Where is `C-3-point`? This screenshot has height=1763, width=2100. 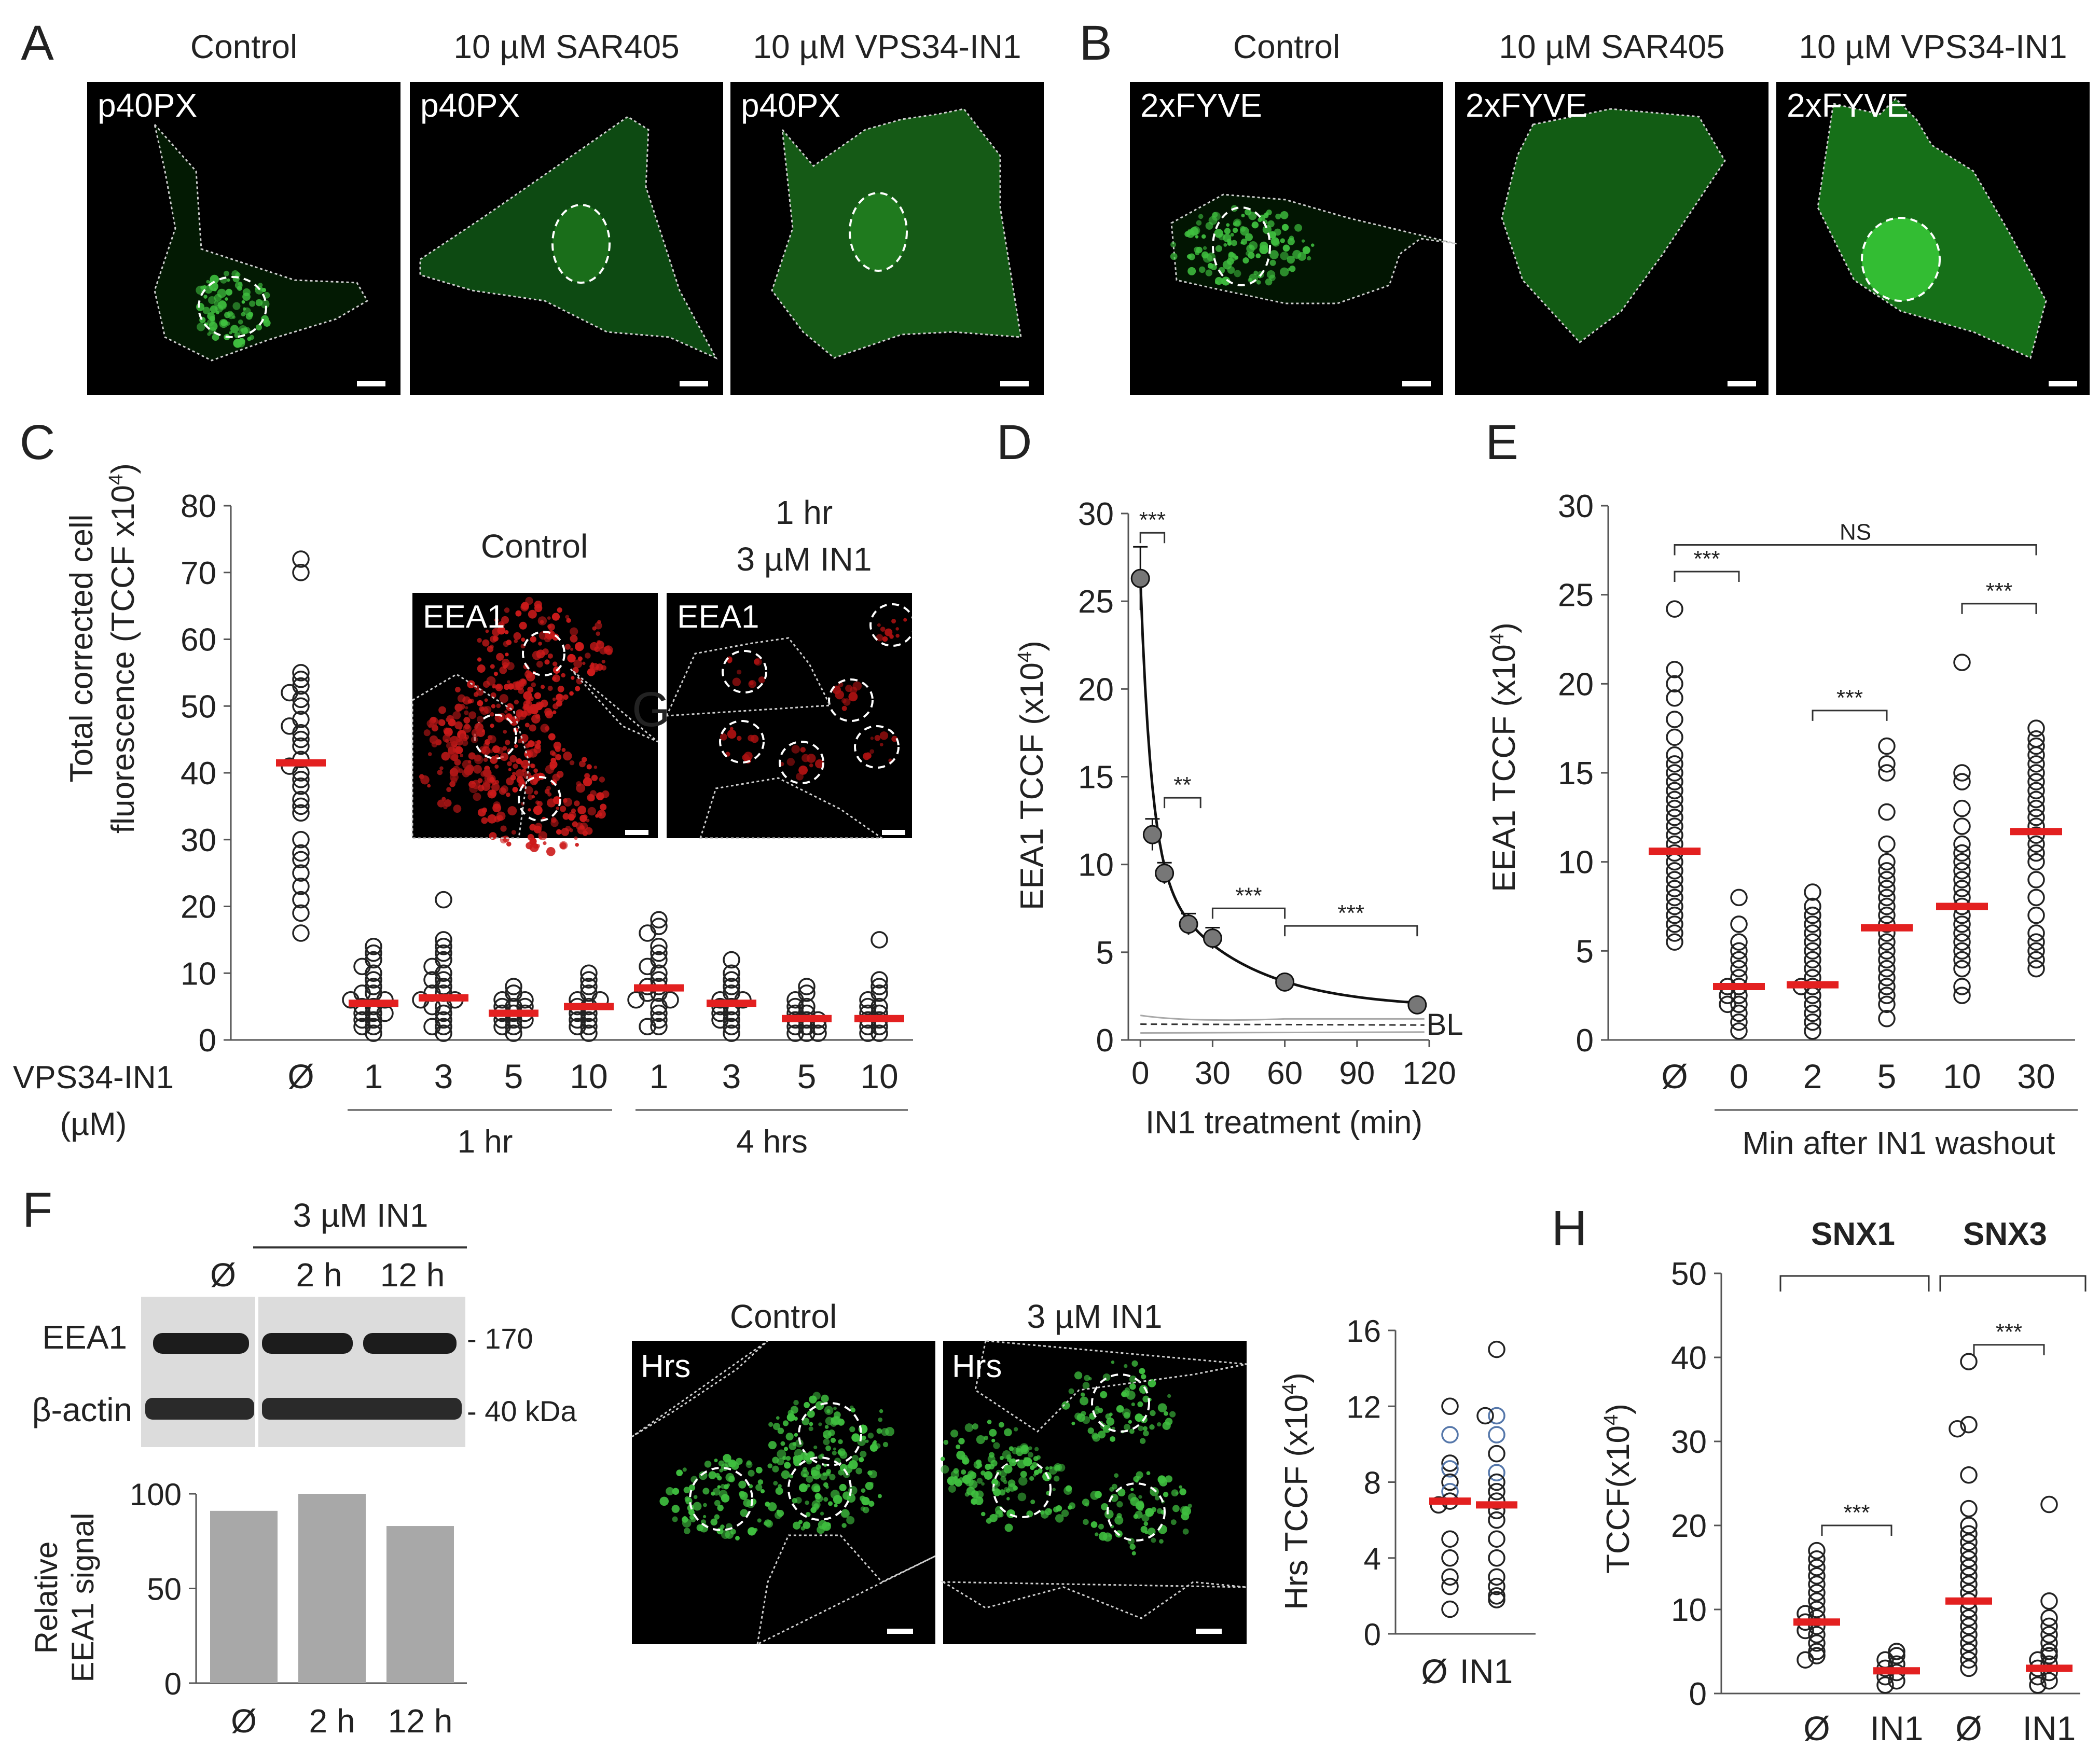
C-3-point is located at coordinates (513, 986).